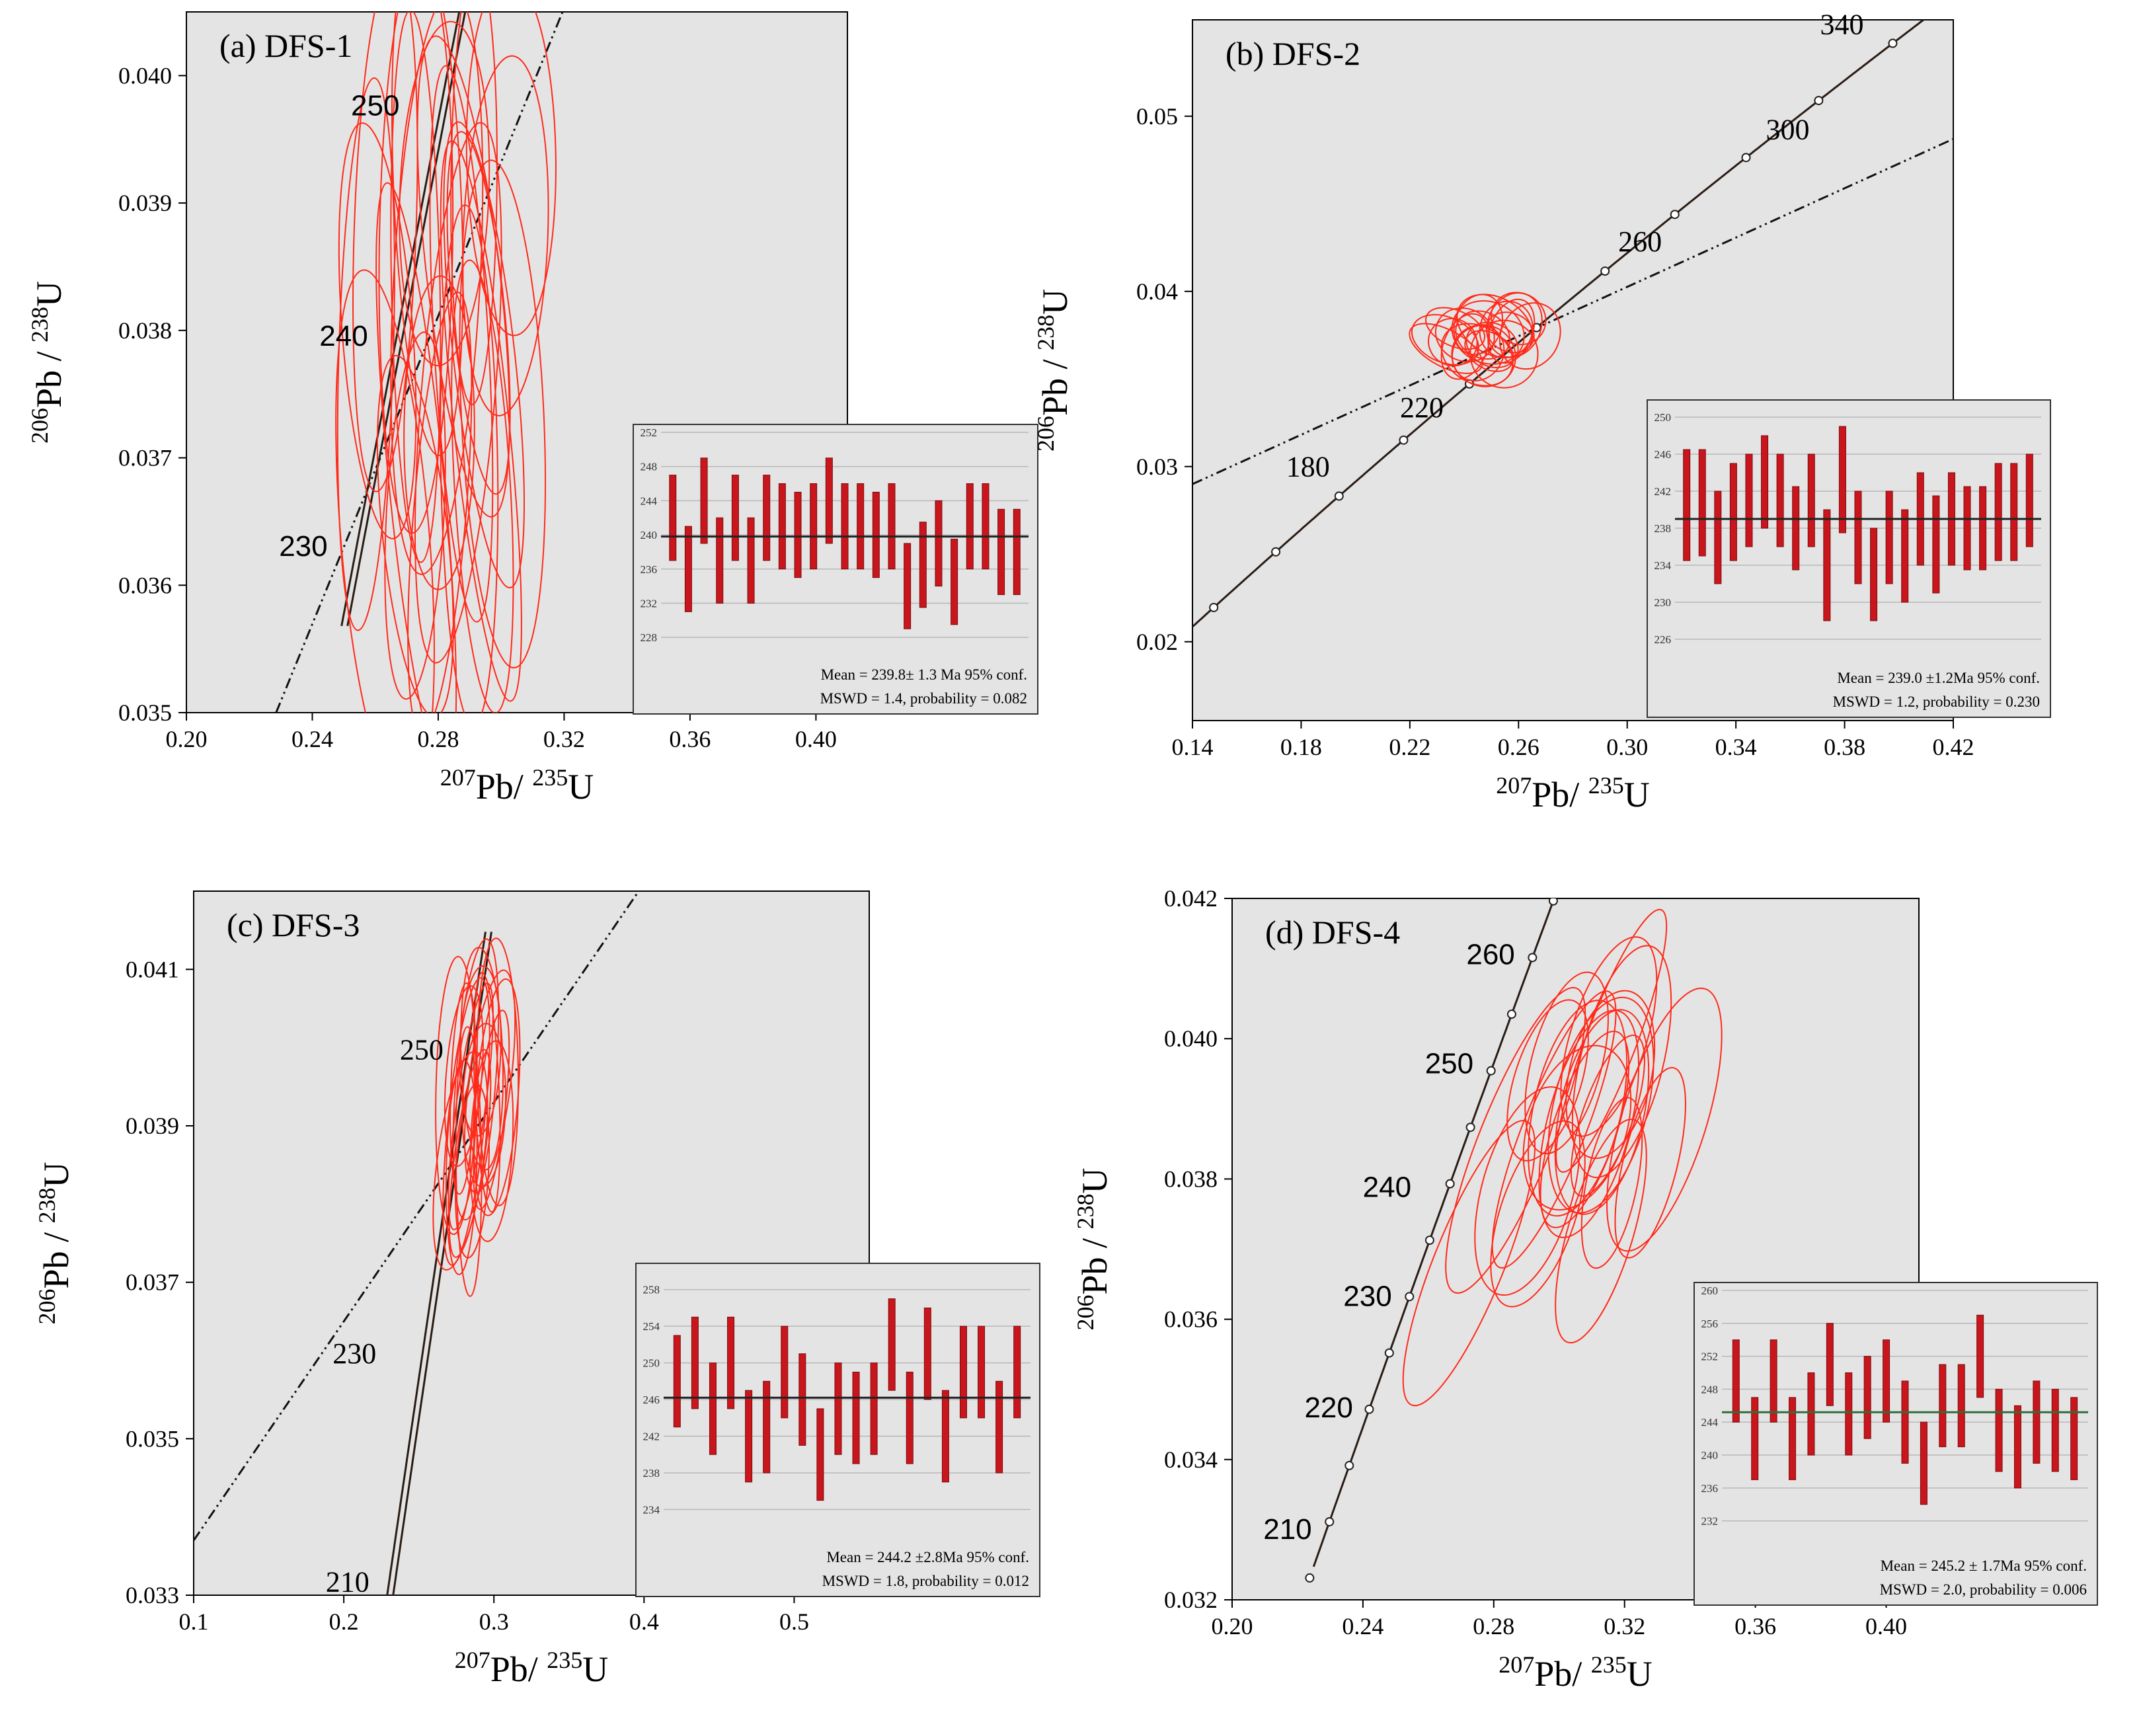  Describe the element at coordinates (1663, 492) in the screenshot. I see `inset-y-tick-label: 242` at that location.